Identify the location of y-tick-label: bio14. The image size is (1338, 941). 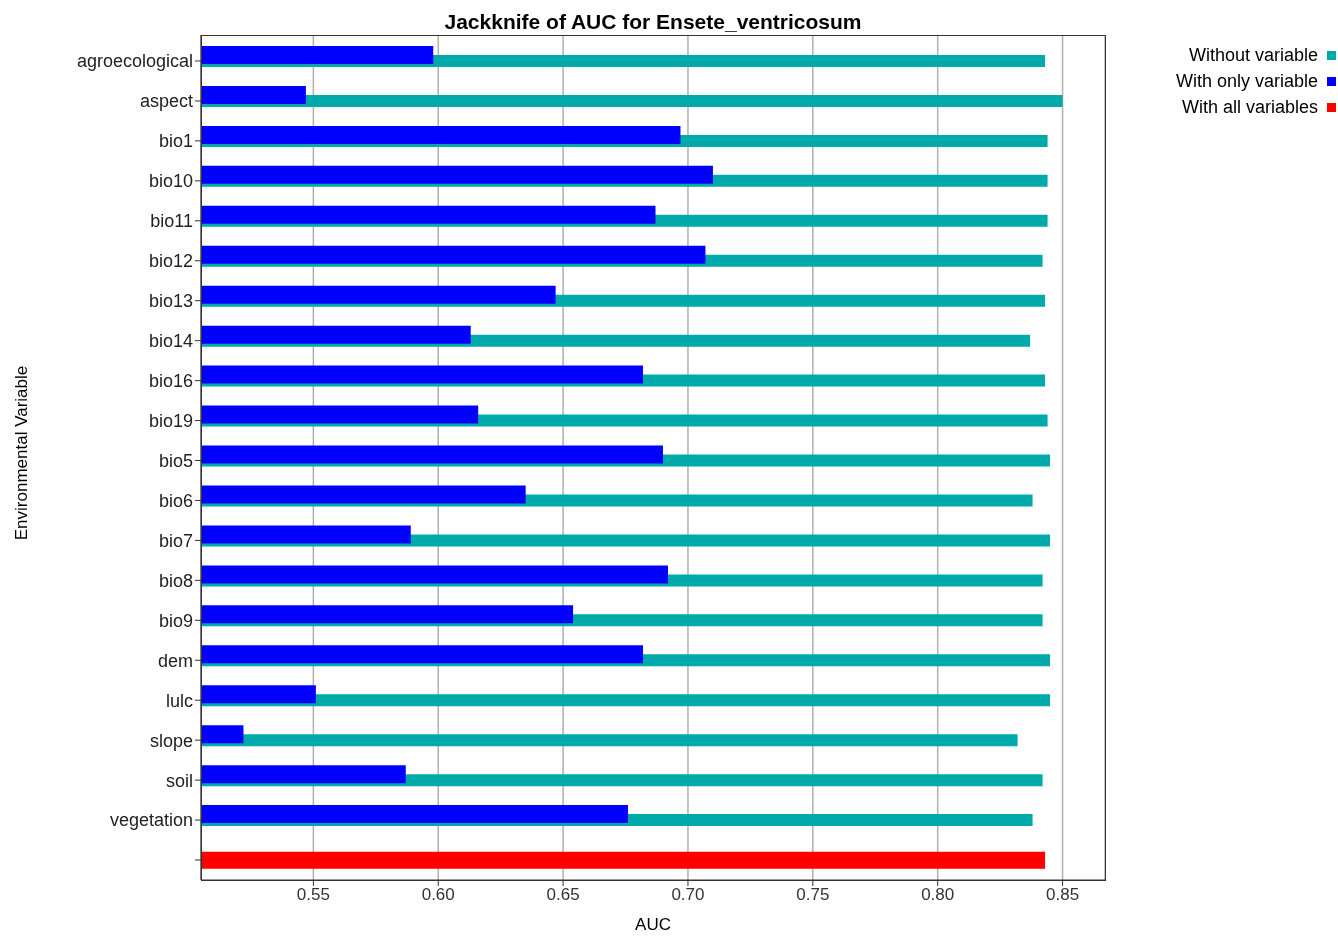
(170, 341).